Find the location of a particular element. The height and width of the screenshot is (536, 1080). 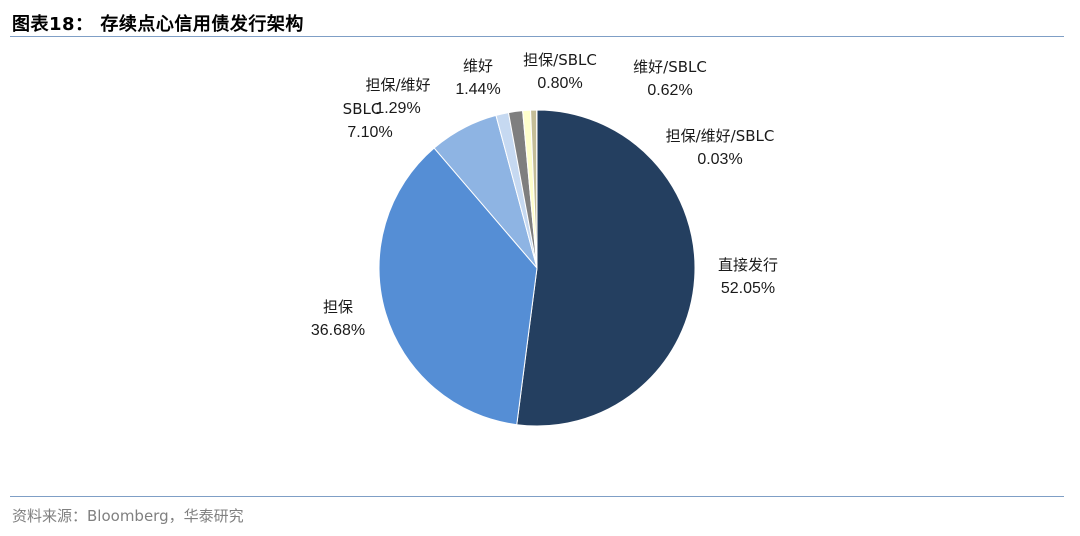

source-note: 资料来源：Bloomberg，华泰研究 is located at coordinates (128, 516).